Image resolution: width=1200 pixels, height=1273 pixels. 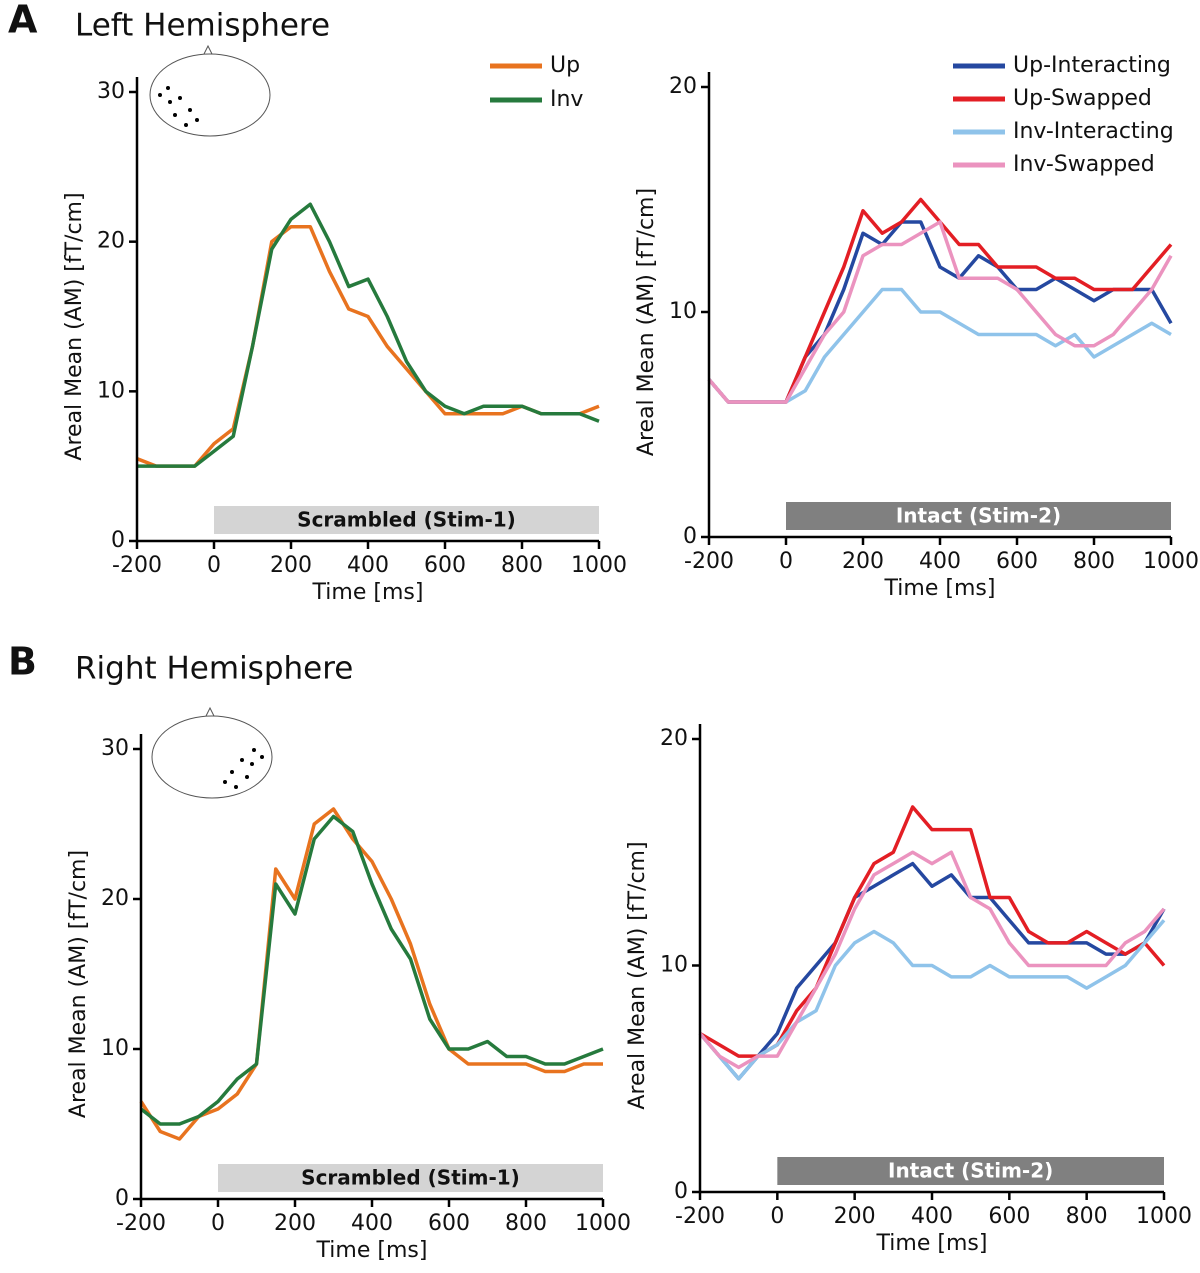 What do you see at coordinates (22, 662) in the screenshot?
I see `panel-label: B` at bounding box center [22, 662].